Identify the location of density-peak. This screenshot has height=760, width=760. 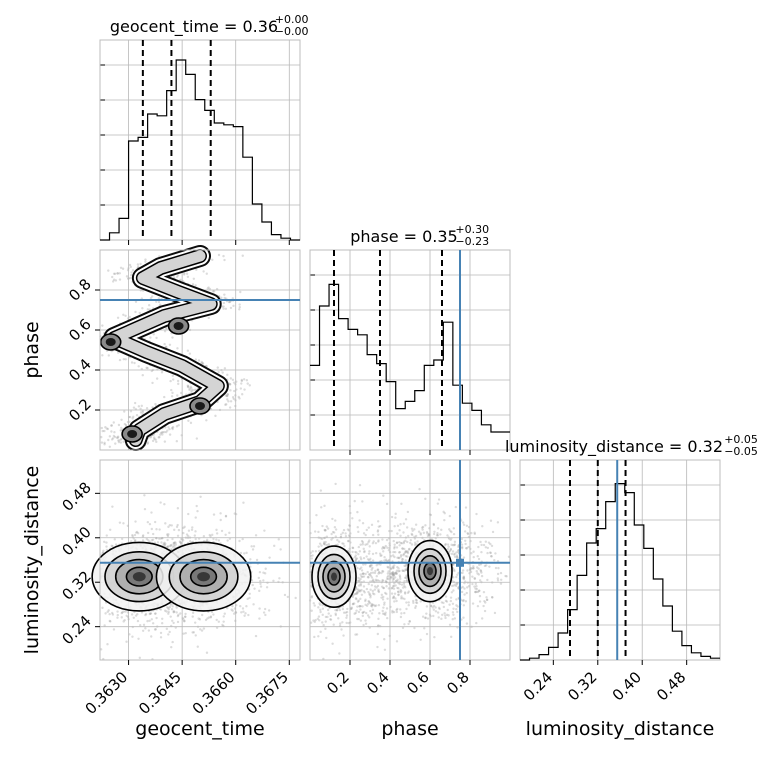
(110, 342).